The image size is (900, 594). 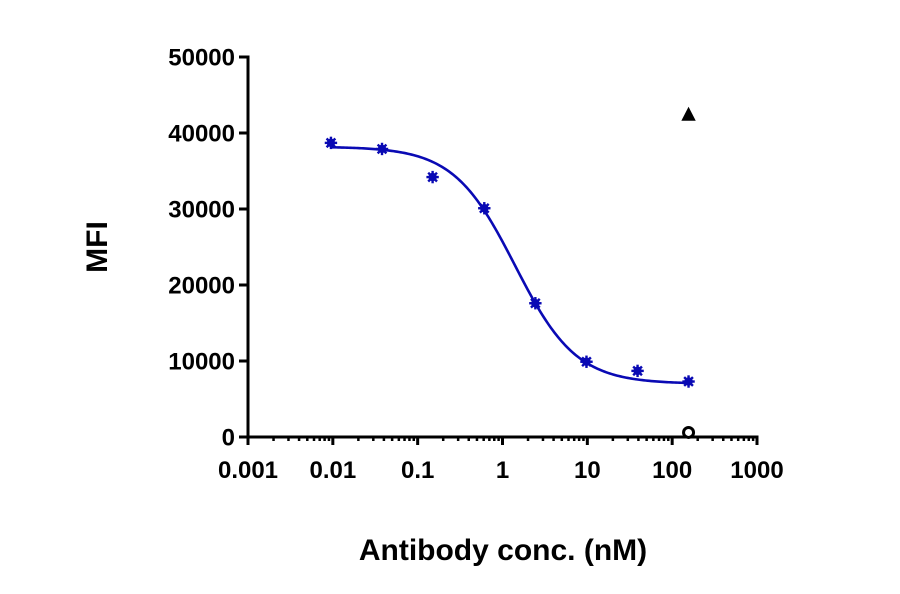 What do you see at coordinates (201, 286) in the screenshot?
I see `y-tick-label: 20000` at bounding box center [201, 286].